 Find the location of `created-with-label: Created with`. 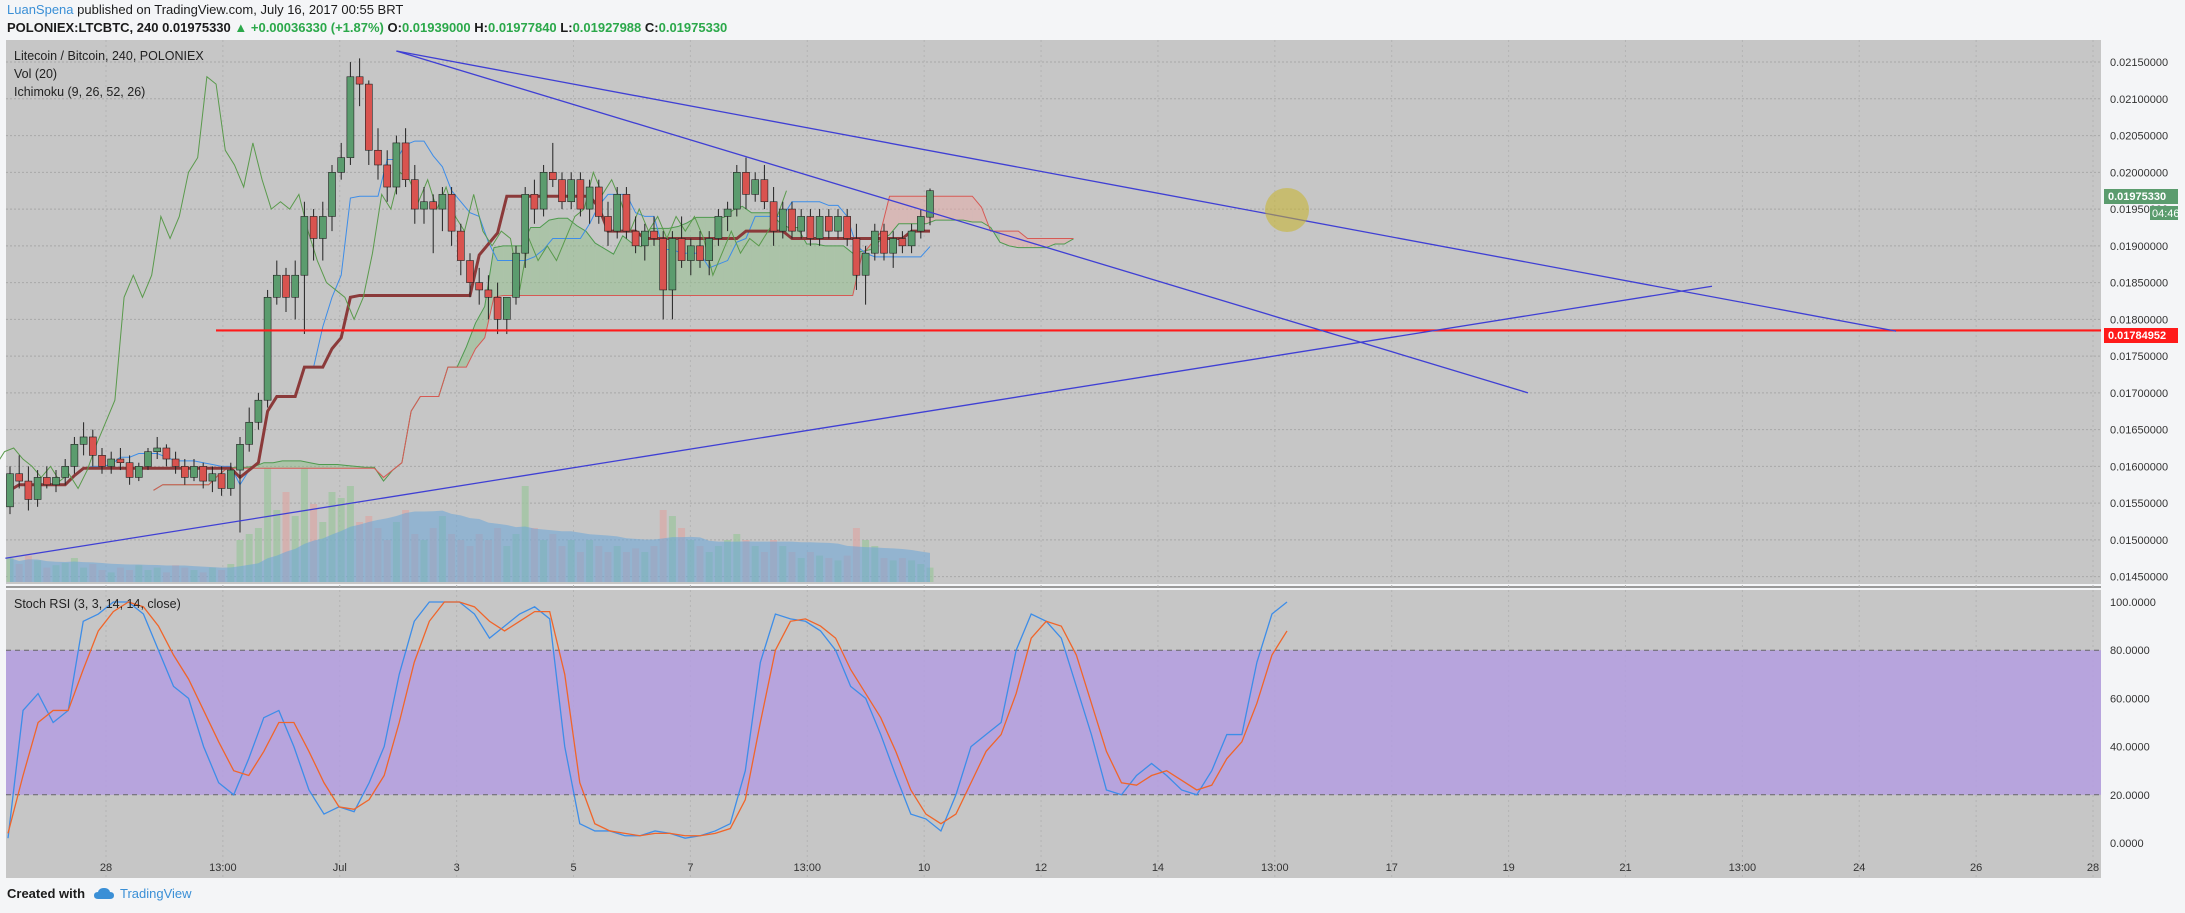

created-with-label: Created with is located at coordinates (46, 893).